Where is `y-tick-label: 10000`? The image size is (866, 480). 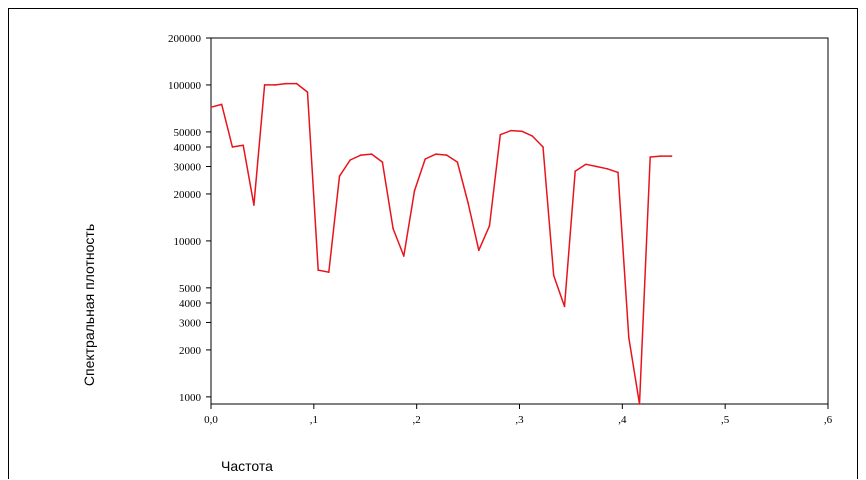 y-tick-label: 10000 is located at coordinates (188, 242).